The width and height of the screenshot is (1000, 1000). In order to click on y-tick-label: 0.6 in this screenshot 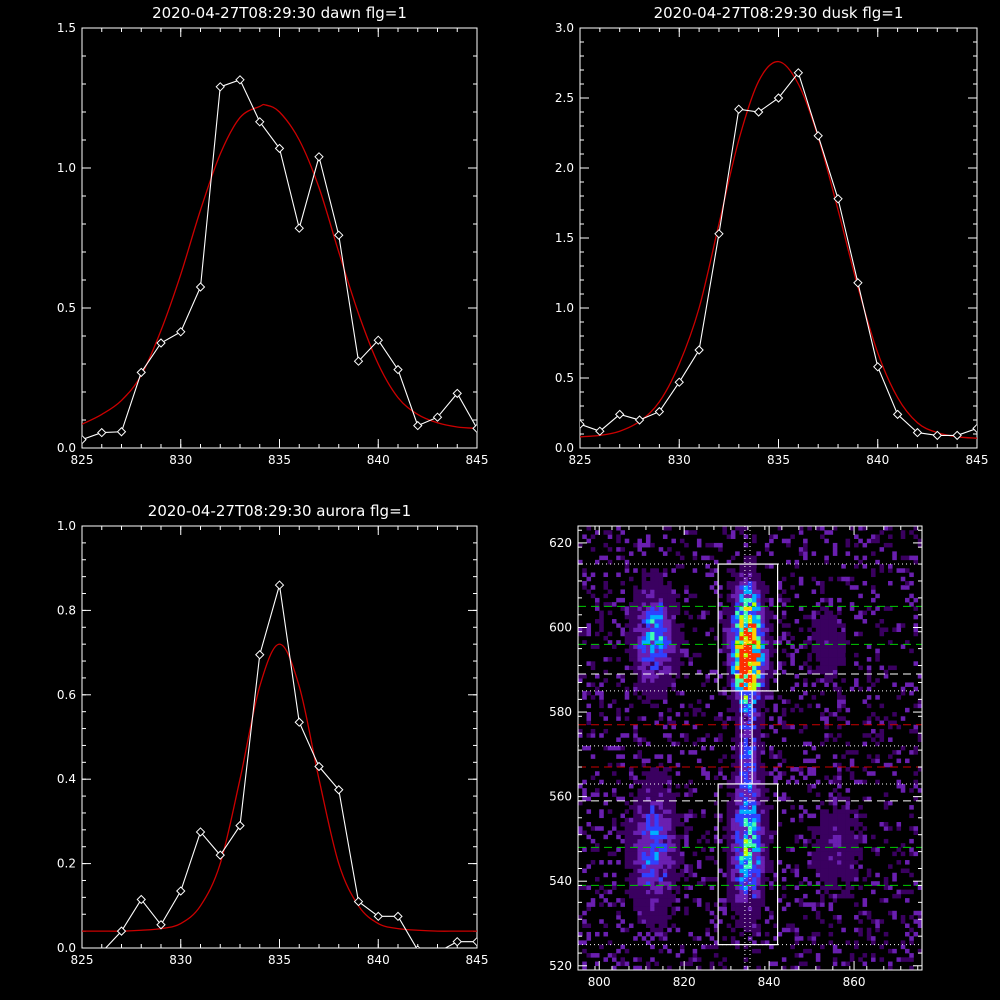, I will do `click(66, 695)`.